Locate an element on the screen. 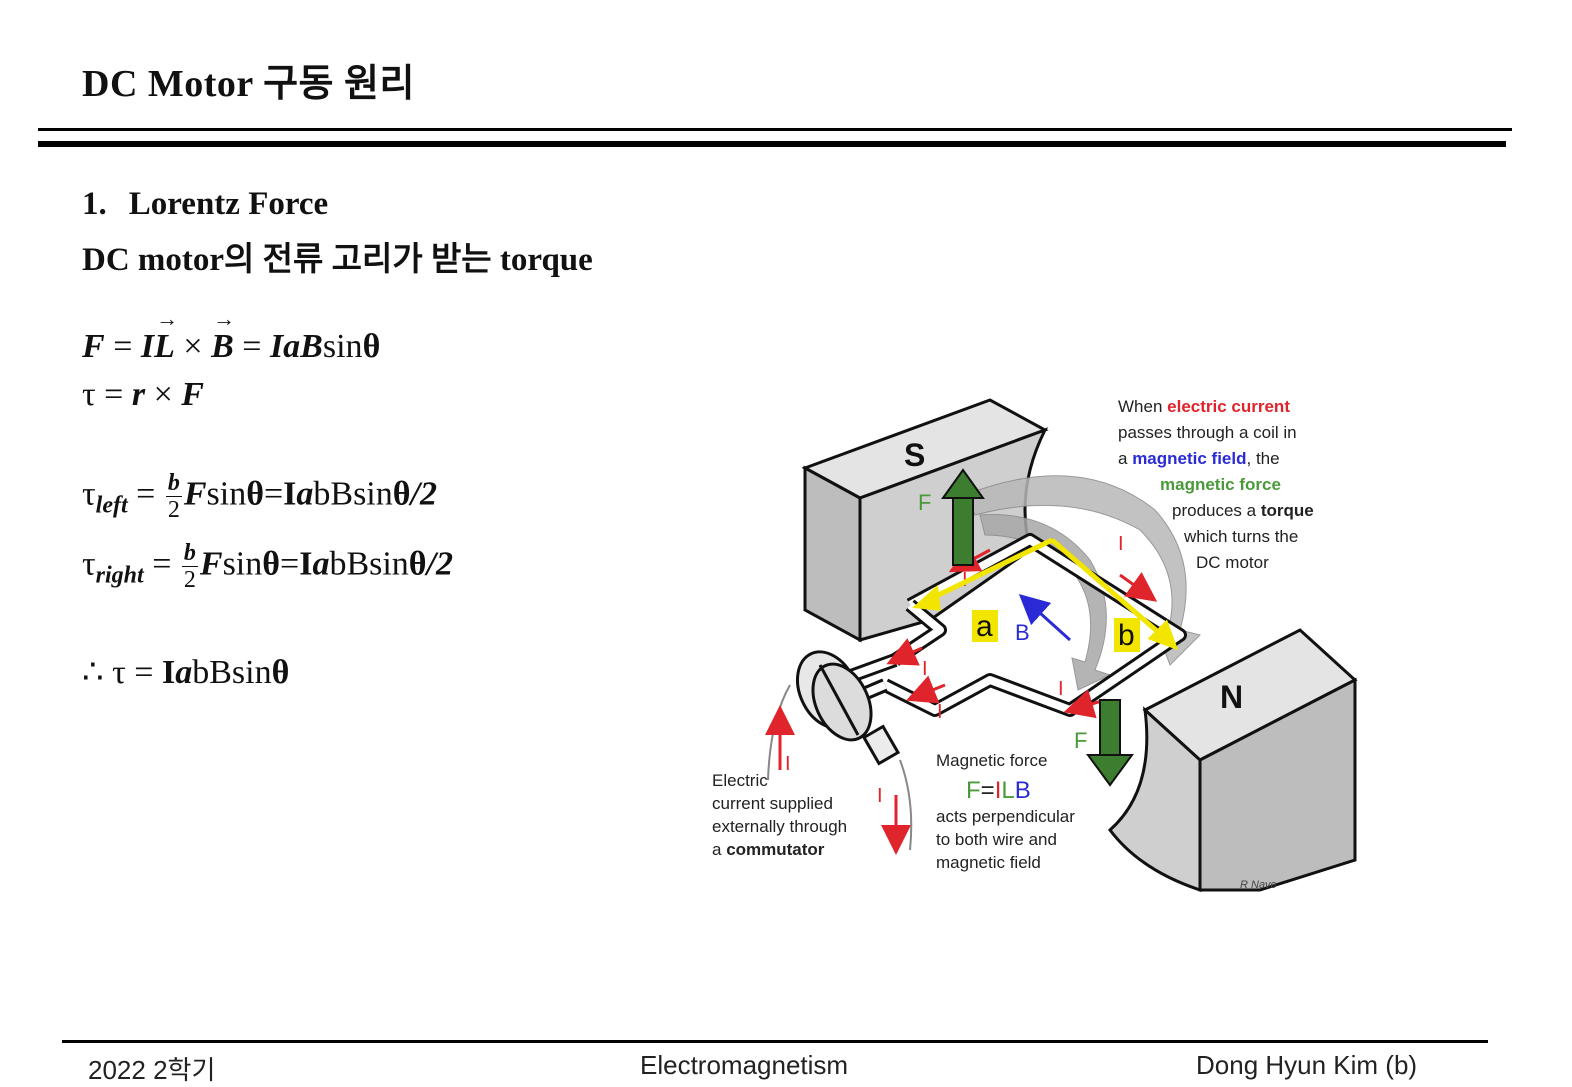 This screenshot has width=1572, height=1087. pole-s-label: S is located at coordinates (914, 455).